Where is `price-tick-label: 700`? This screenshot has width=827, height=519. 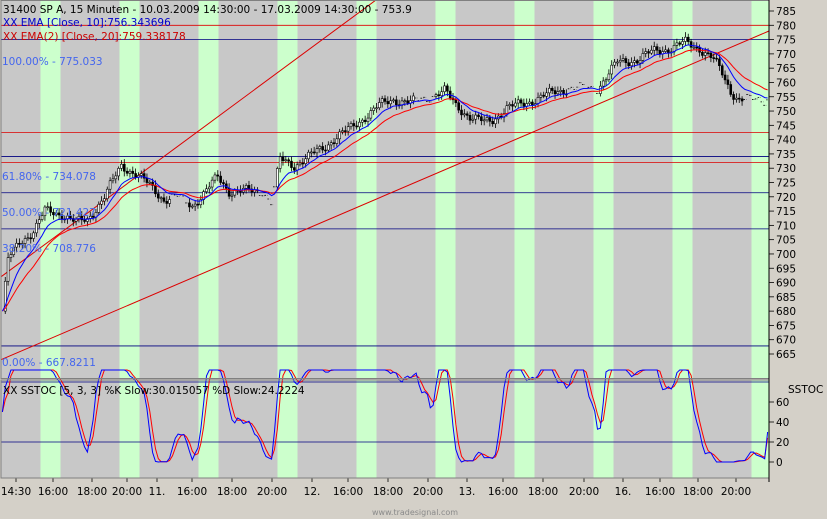
price-tick-label: 700 is located at coordinates (786, 255).